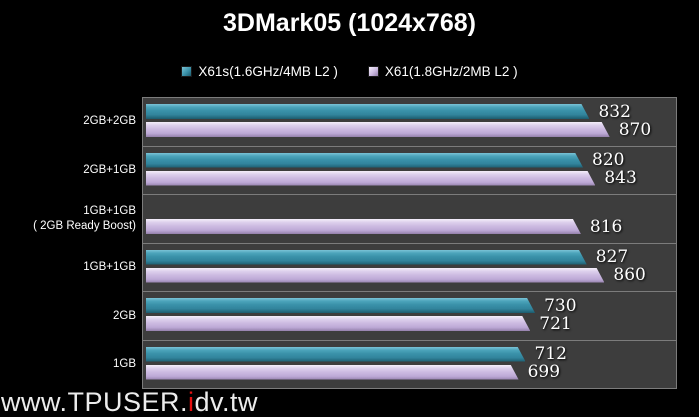  Describe the element at coordinates (608, 160) in the screenshot. I see `bar-value-label: 820` at that location.